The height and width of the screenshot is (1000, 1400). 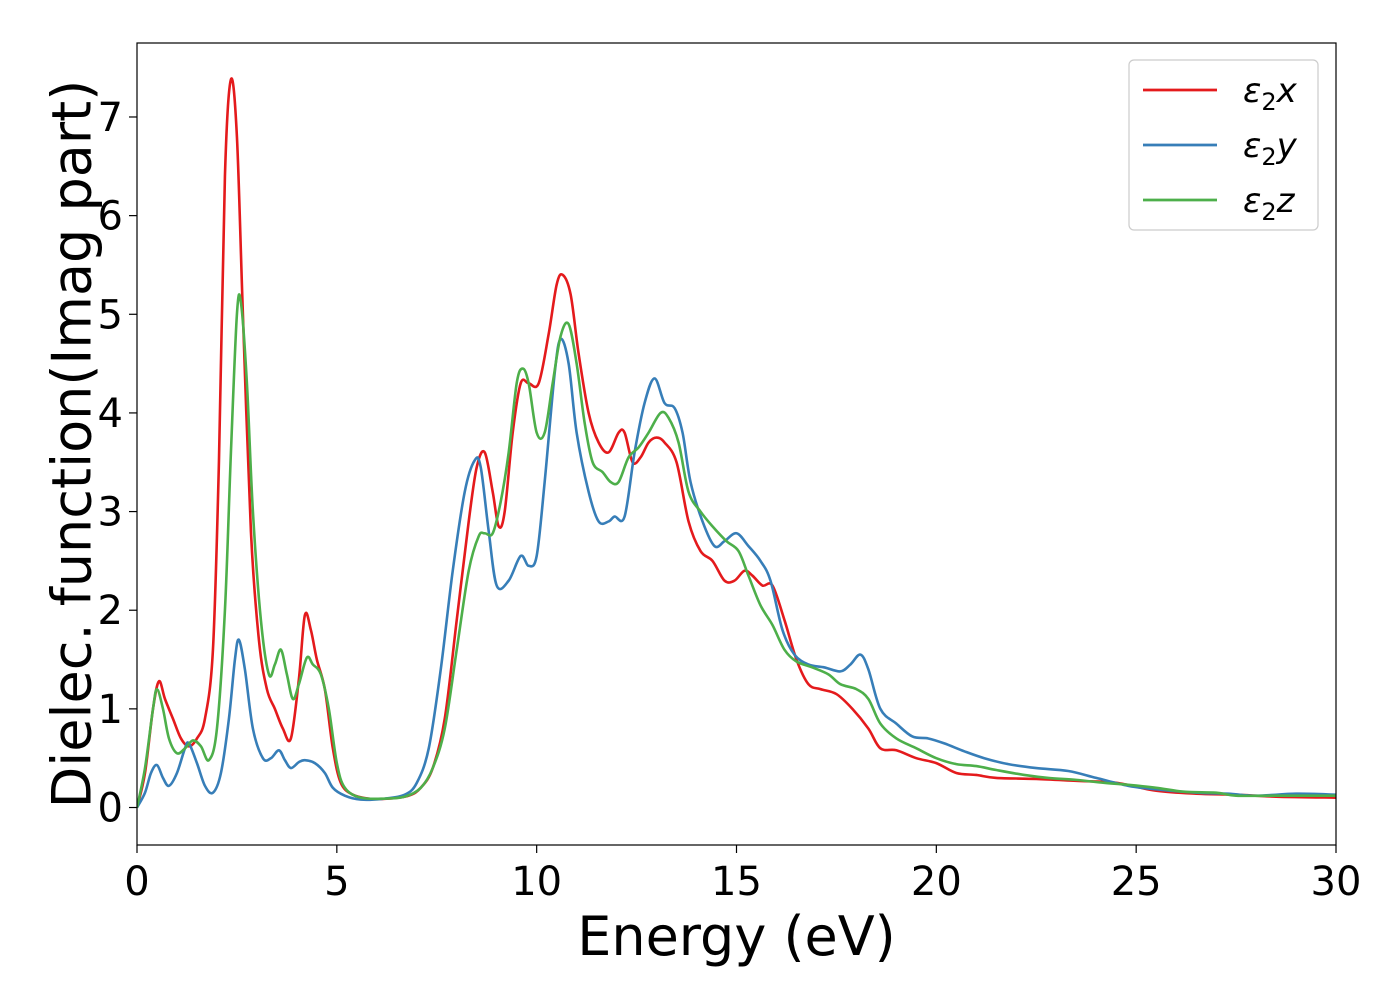 I want to click on x-axis: 0 5 10 15 20 25 30, so click(x=742, y=875).